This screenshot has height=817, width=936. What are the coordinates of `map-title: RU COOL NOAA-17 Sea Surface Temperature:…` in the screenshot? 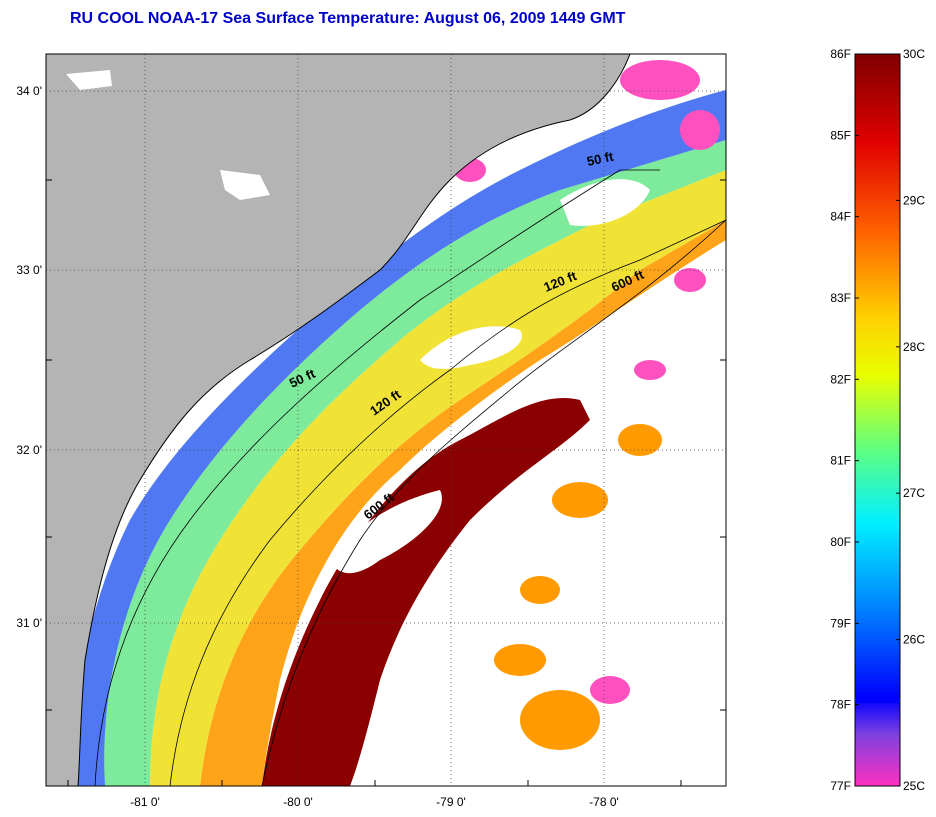 It's located at (348, 18).